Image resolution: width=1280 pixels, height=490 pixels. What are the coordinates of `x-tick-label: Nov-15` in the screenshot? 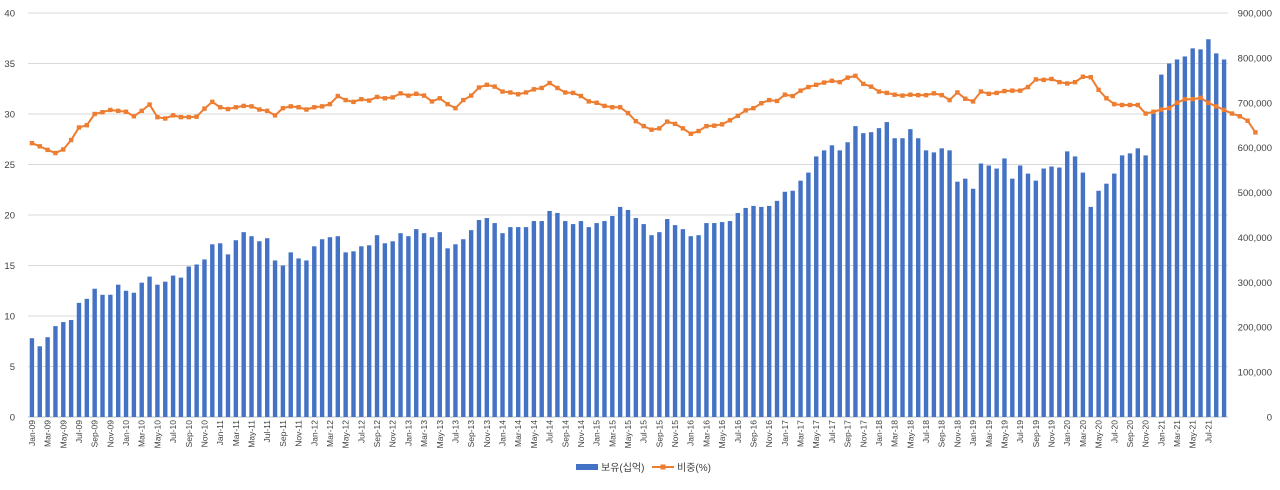 It's located at (675, 434).